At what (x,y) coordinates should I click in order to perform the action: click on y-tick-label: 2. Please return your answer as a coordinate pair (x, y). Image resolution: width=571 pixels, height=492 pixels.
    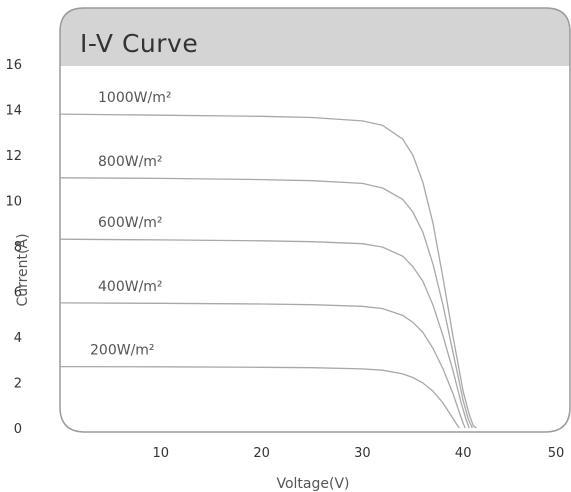
    Looking at the image, I should click on (18, 384).